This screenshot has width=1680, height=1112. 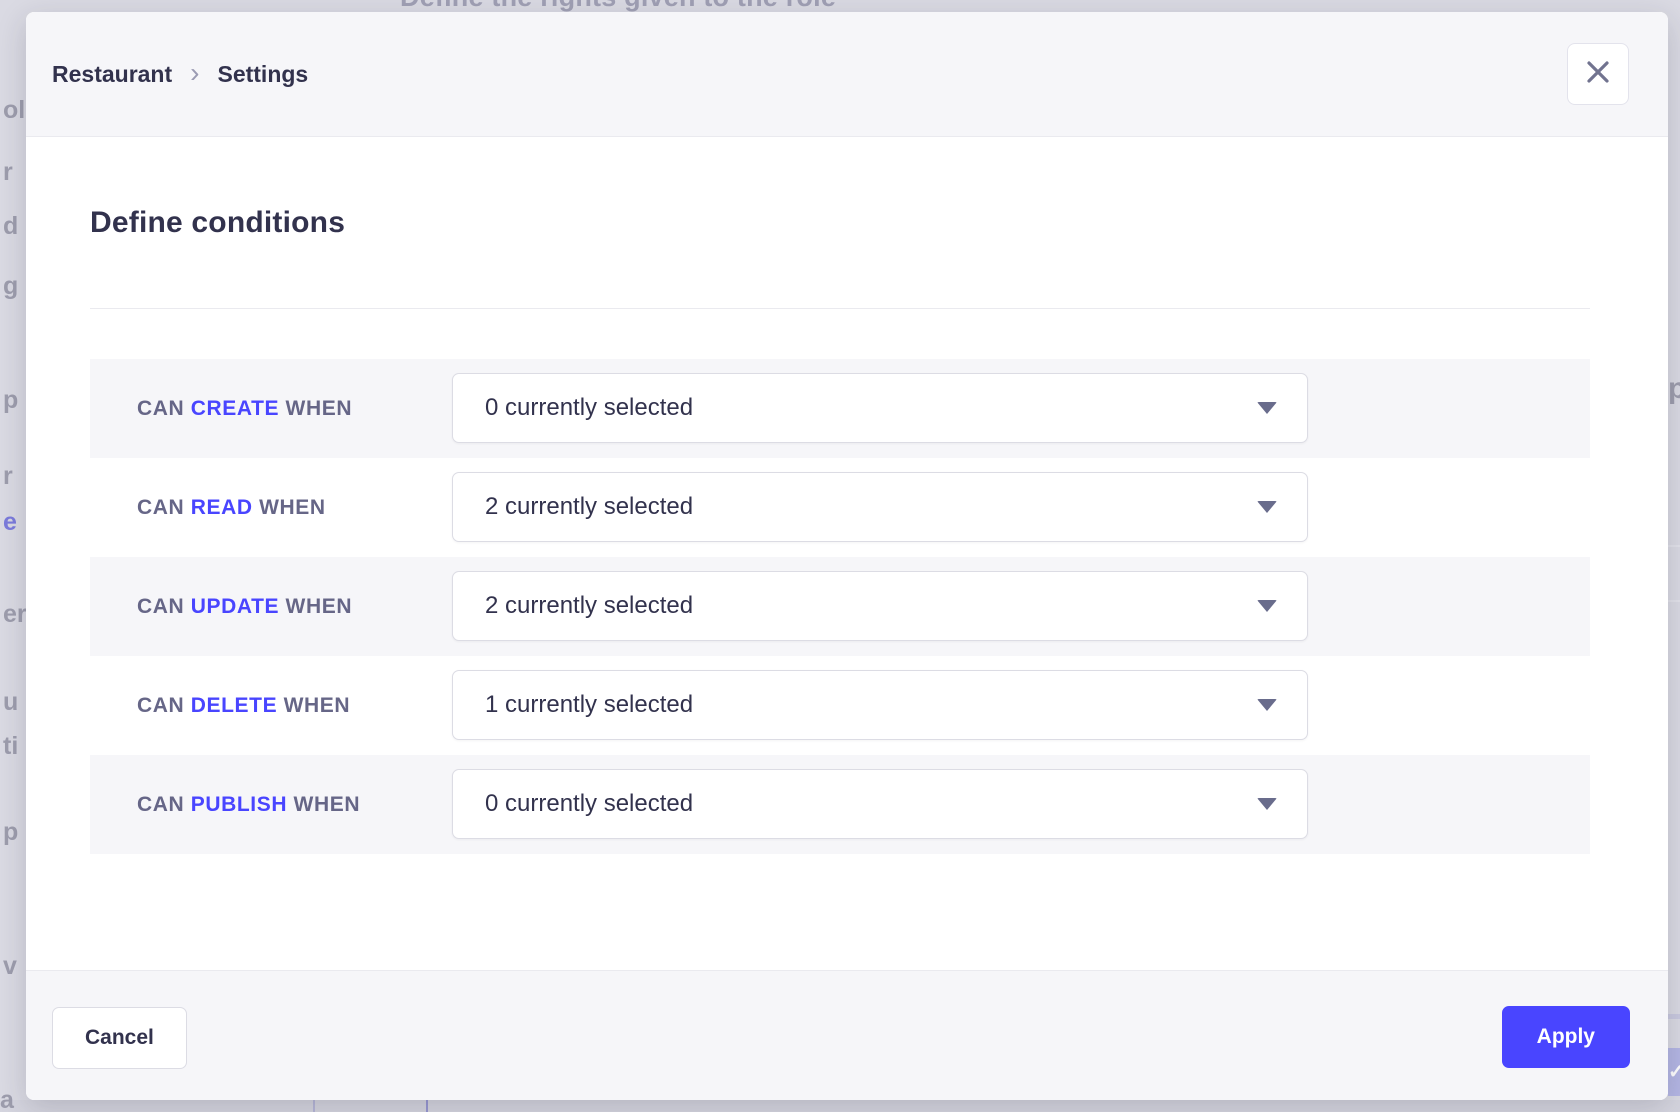 I want to click on permission-row-update: CAN UPDATE WHEN 2 currently selected, so click(x=840, y=606).